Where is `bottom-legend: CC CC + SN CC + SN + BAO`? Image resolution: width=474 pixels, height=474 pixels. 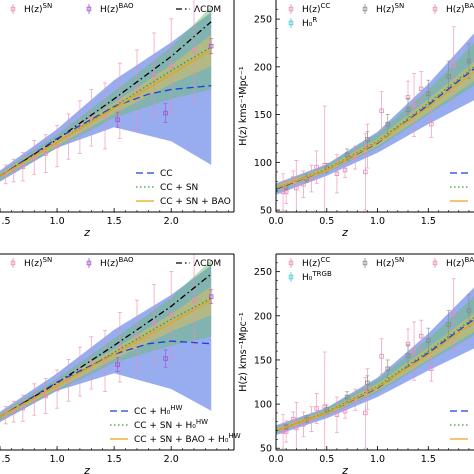 bottom-legend: CC CC + SN CC + SN + BAO is located at coordinates (183, 188).